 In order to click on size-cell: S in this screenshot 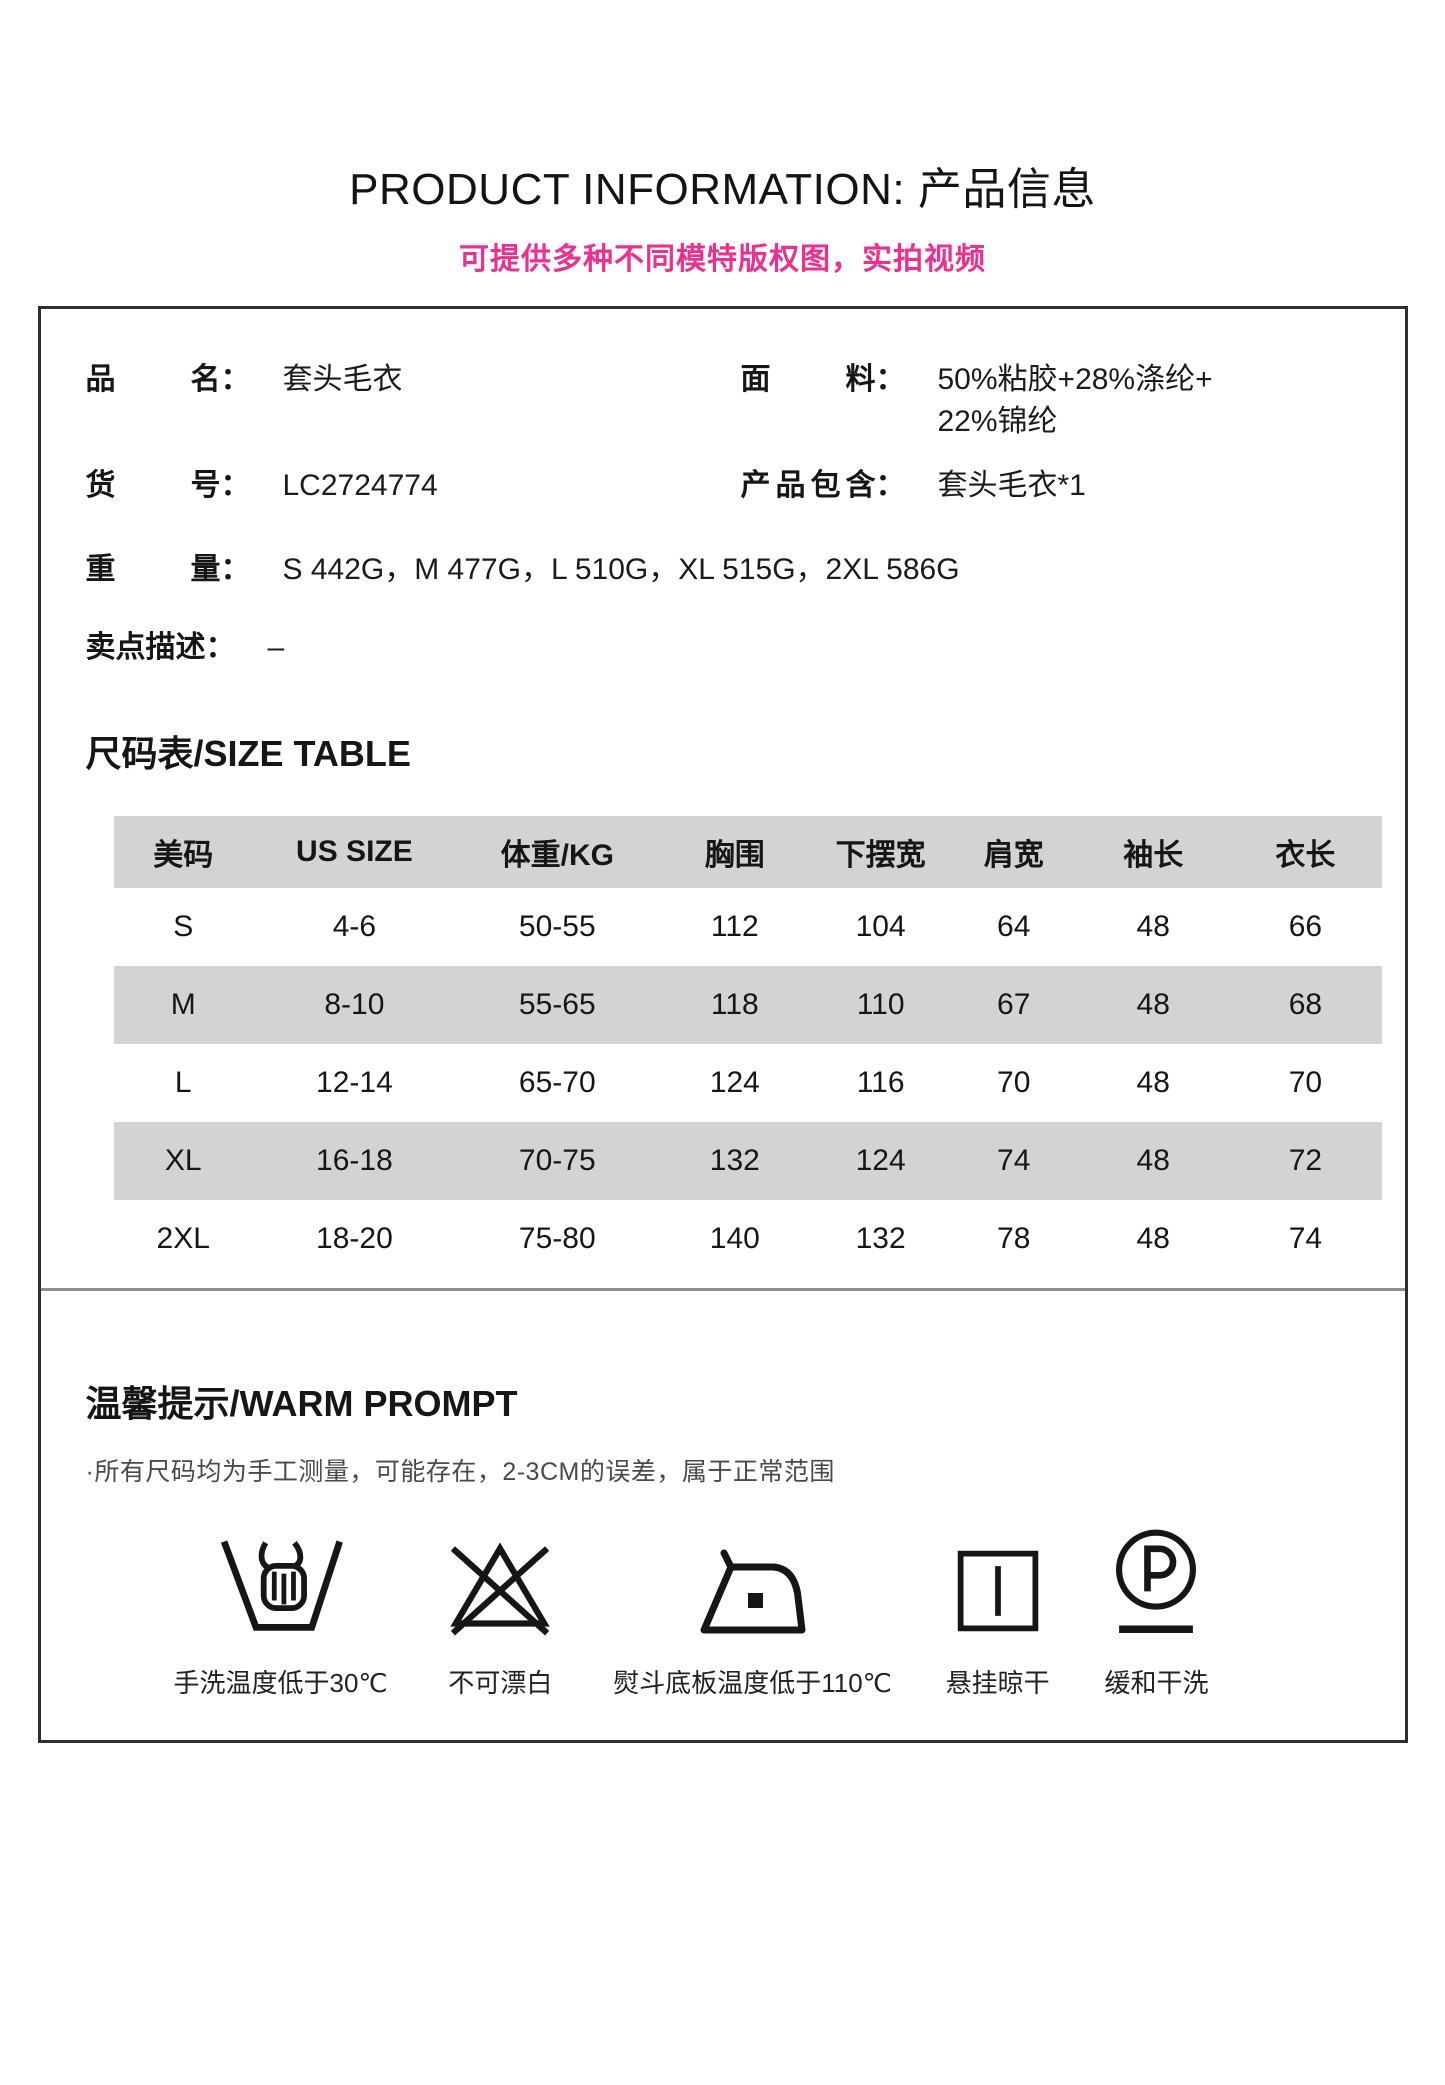, I will do `click(183, 927)`.